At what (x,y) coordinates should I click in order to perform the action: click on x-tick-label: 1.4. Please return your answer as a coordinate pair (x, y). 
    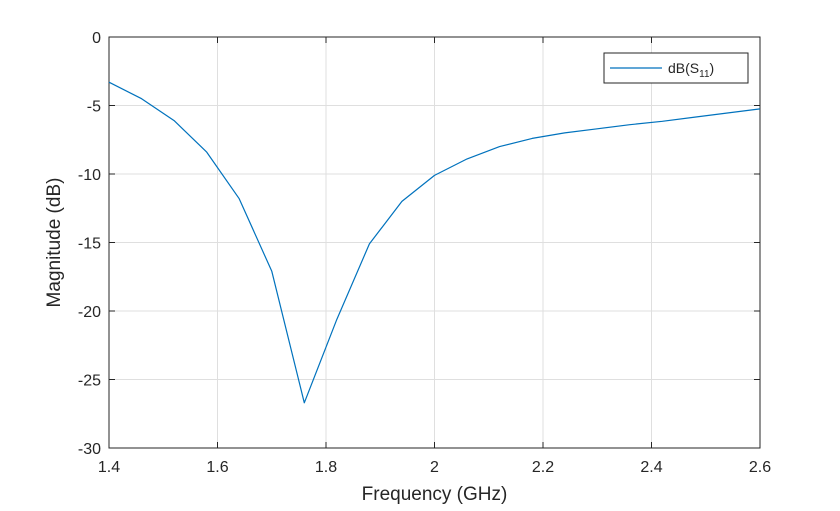
    Looking at the image, I should click on (109, 467).